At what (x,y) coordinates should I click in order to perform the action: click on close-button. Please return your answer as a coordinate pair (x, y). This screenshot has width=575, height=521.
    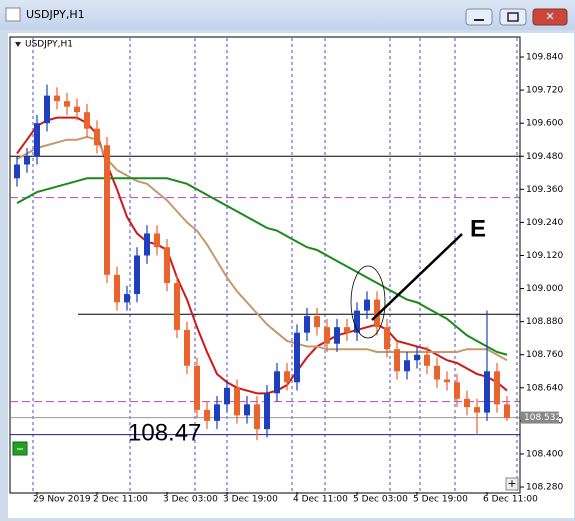
    Looking at the image, I should click on (550, 17).